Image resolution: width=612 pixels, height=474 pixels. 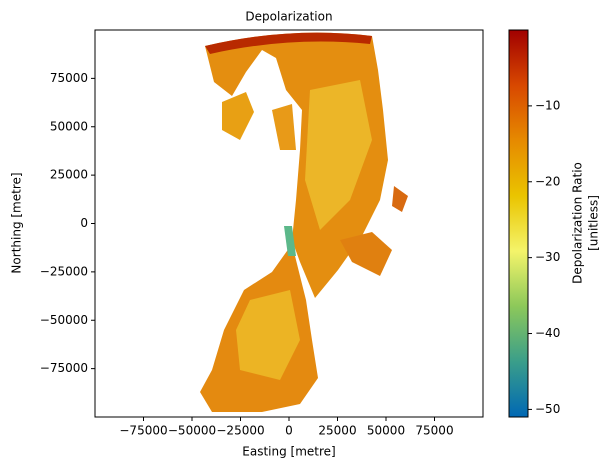 I want to click on y-tick-label: −75000, so click(x=64, y=368).